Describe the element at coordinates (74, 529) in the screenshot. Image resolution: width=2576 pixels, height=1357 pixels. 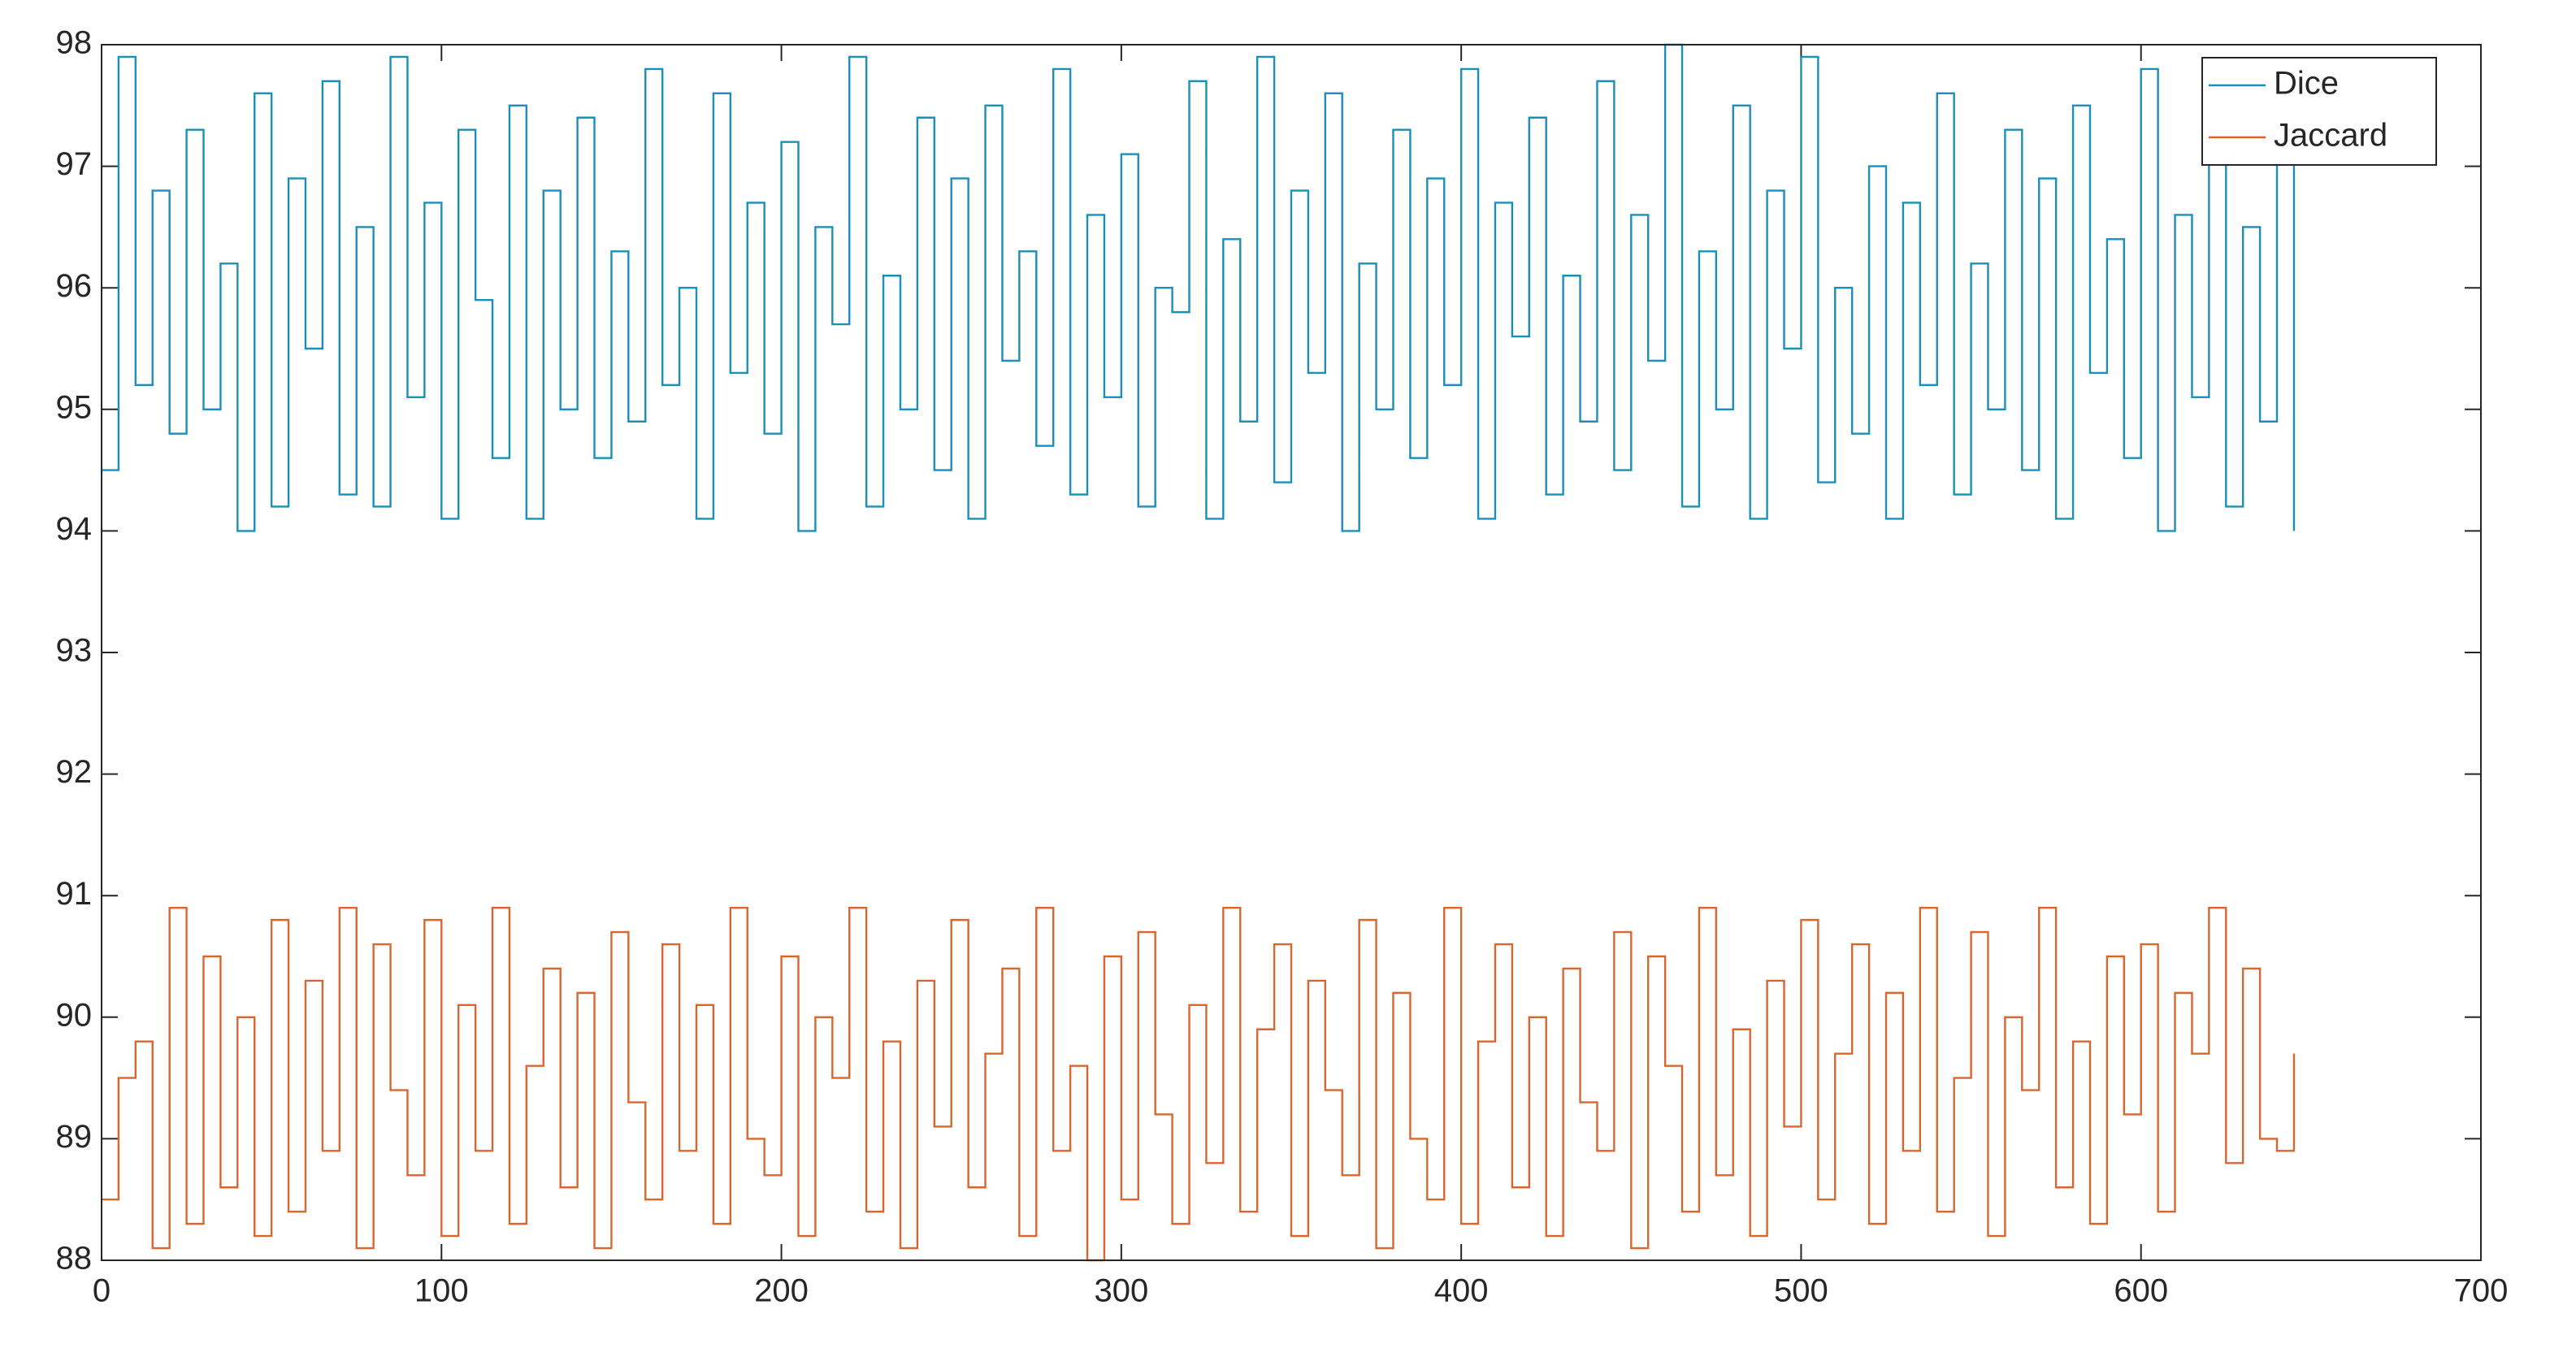
I see `y-tick-label: 94` at that location.